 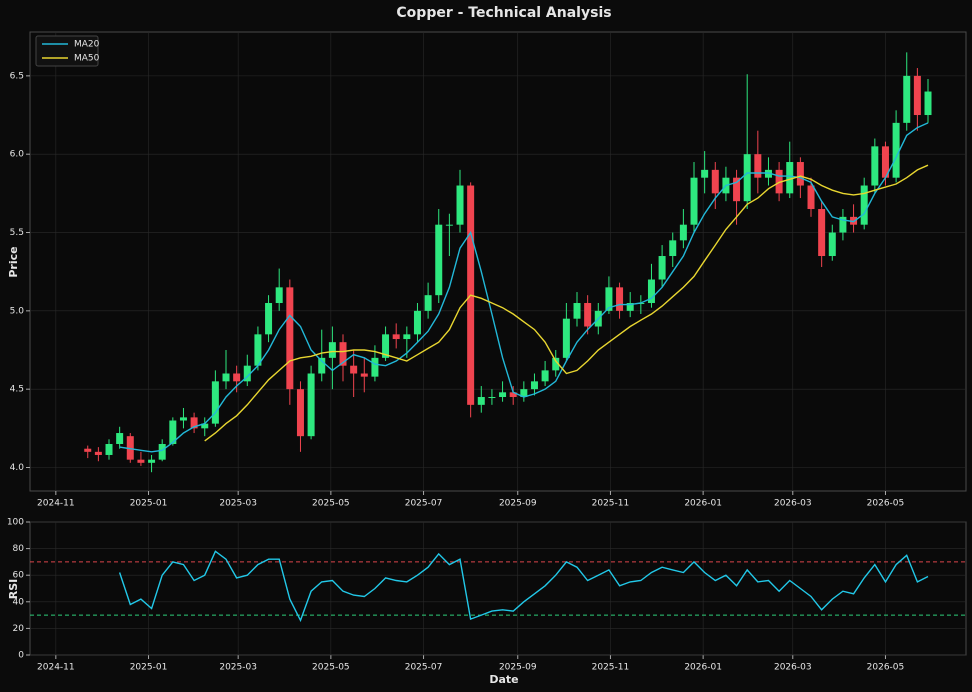 What do you see at coordinates (13, 589) in the screenshot?
I see `rsi-axis-label: RSI` at bounding box center [13, 589].